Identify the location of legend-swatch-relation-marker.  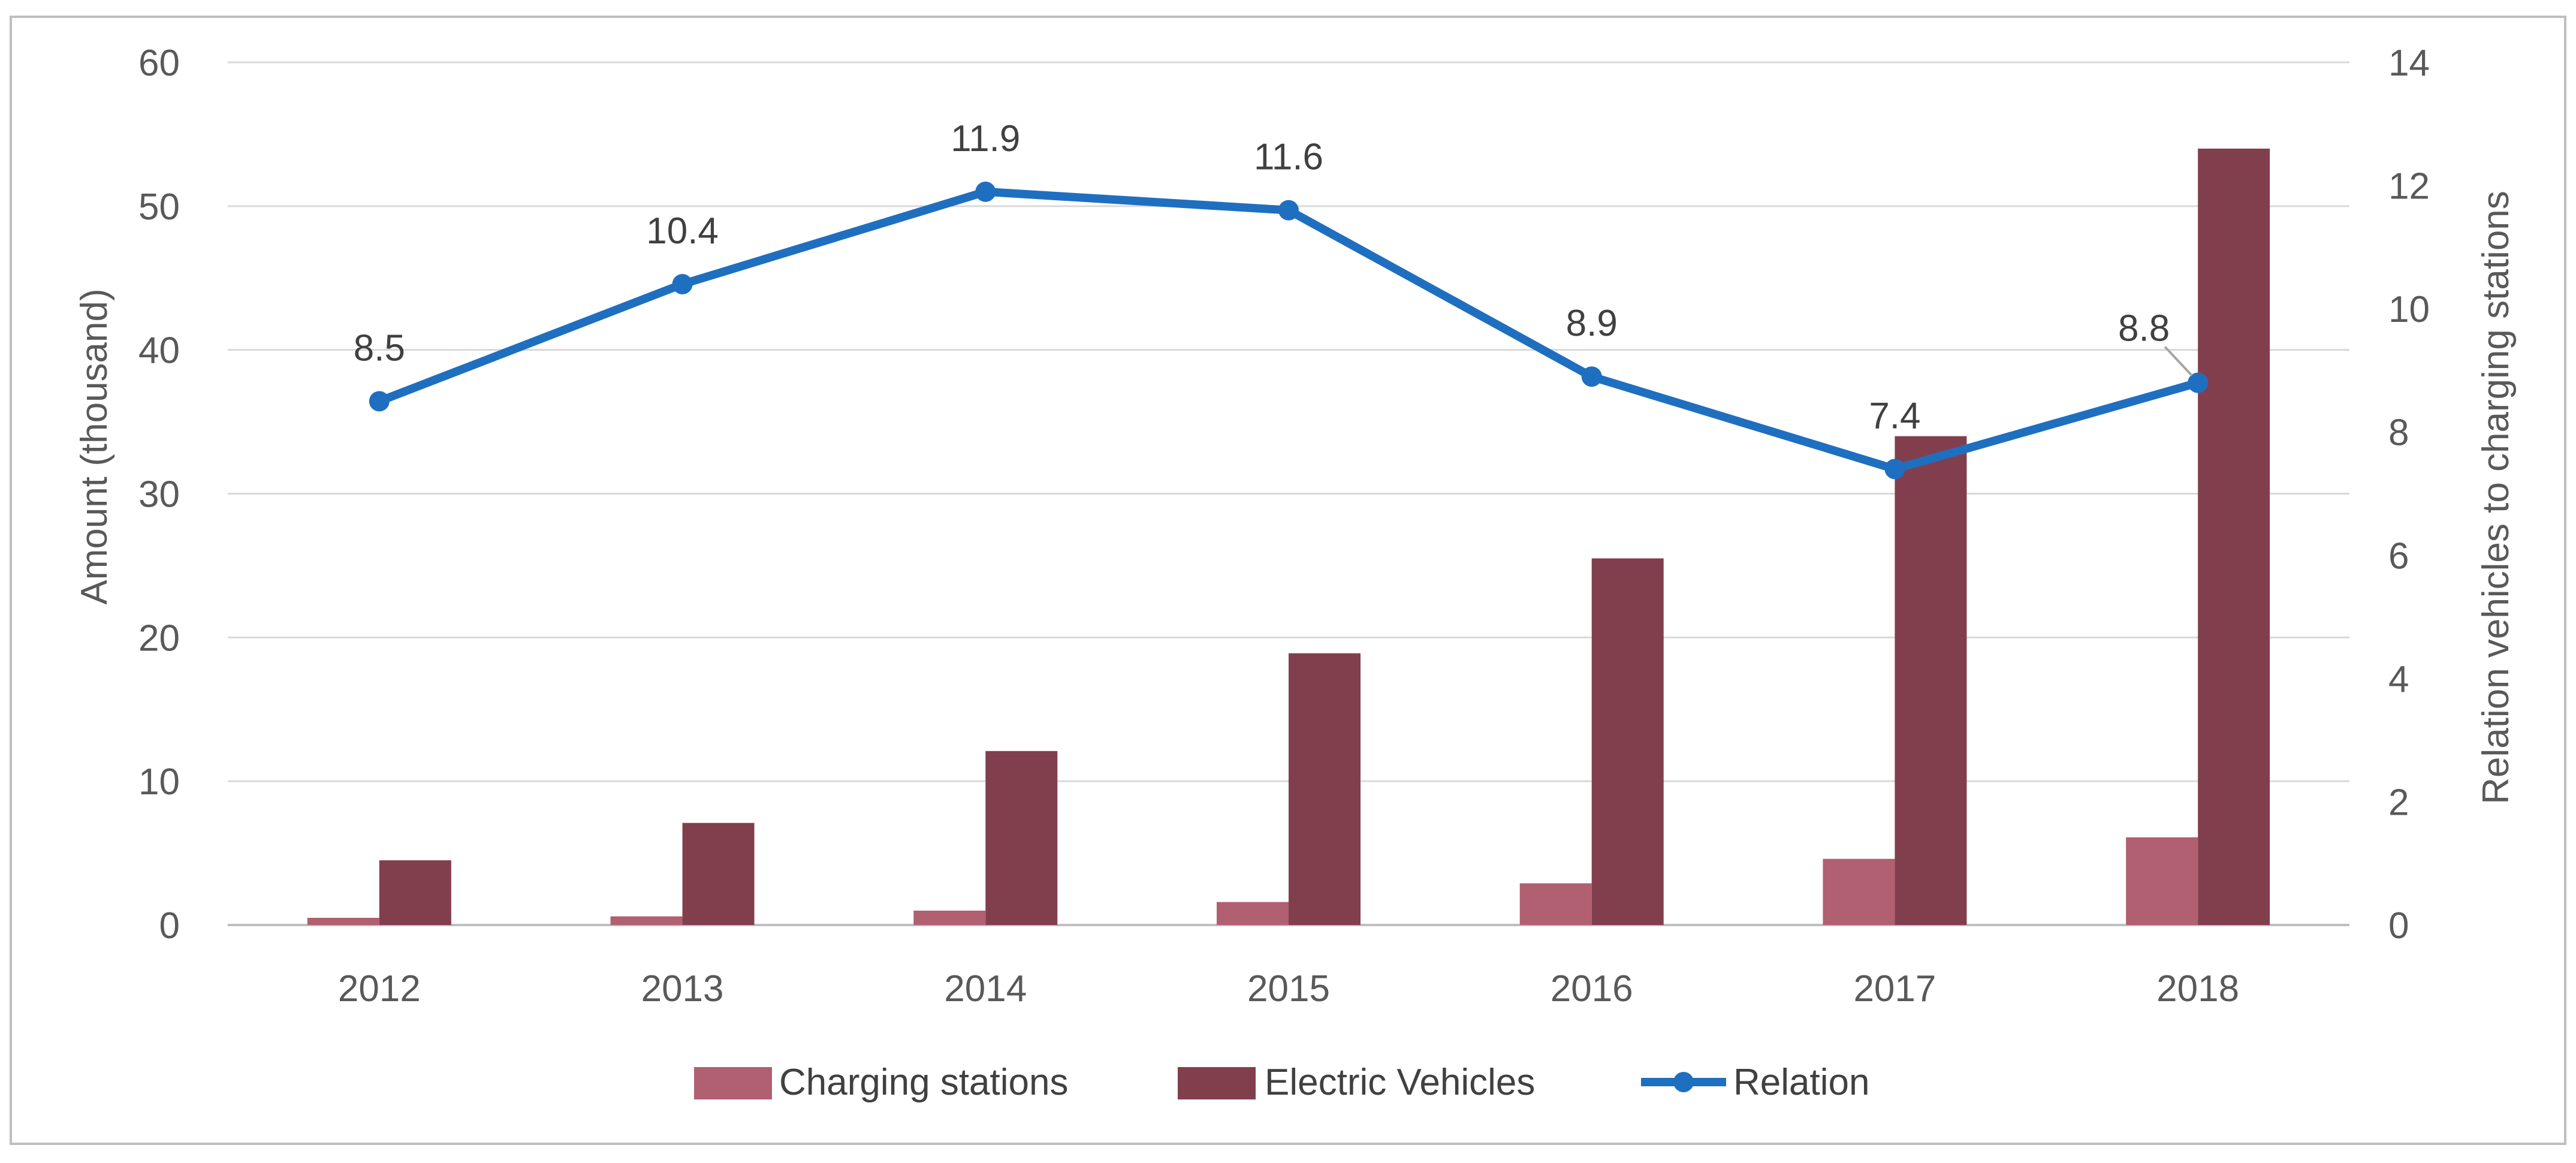
(1683, 1082).